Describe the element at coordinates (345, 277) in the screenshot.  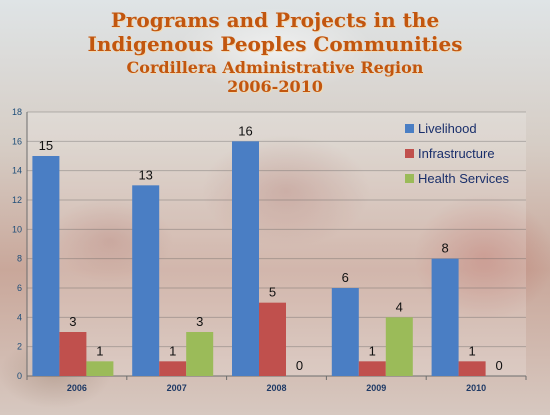
I see `data-label: 6` at that location.